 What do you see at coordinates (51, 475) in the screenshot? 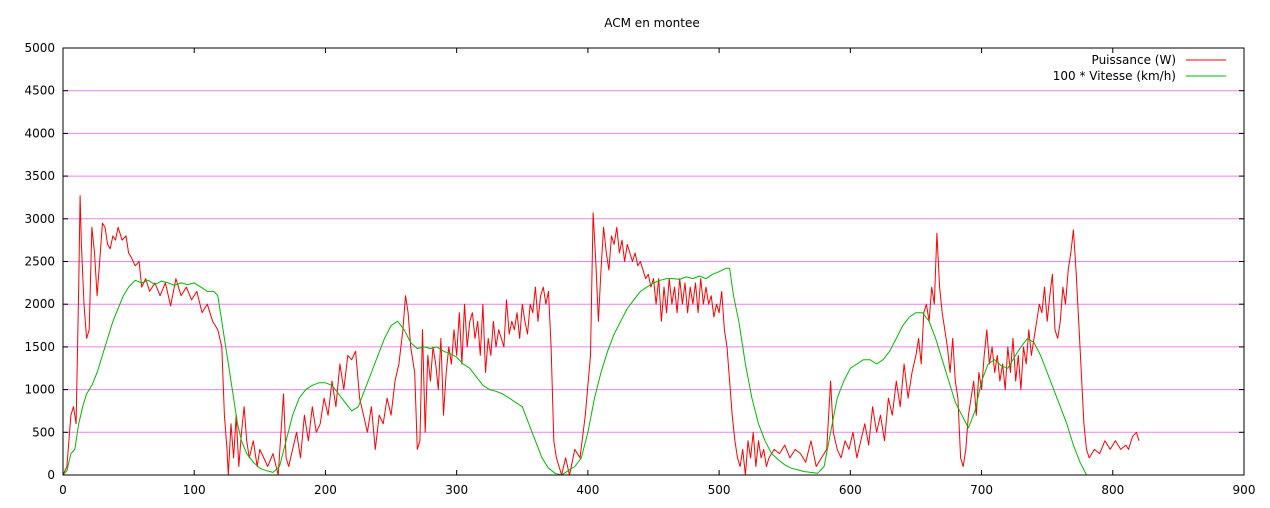
I see `y-tick-label: 0` at bounding box center [51, 475].